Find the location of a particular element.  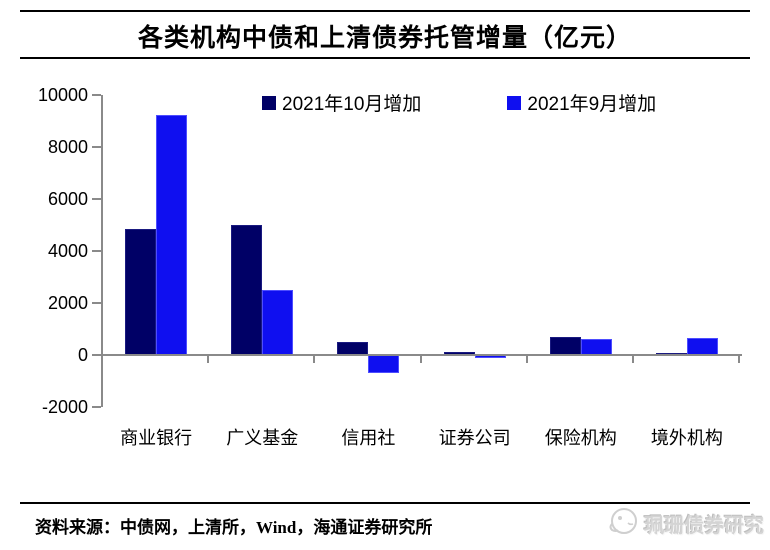

legend-label-october: 2021年10月增加 is located at coordinates (352, 104).